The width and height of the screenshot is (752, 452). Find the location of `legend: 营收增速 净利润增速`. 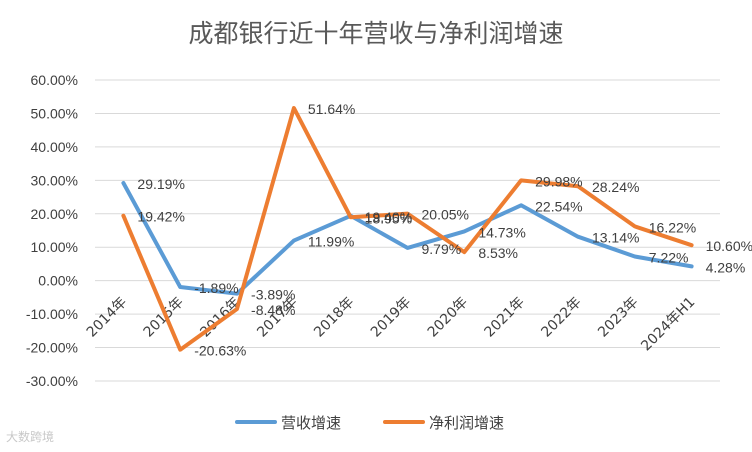

legend: 营收增速 净利润增速 is located at coordinates (369, 423).